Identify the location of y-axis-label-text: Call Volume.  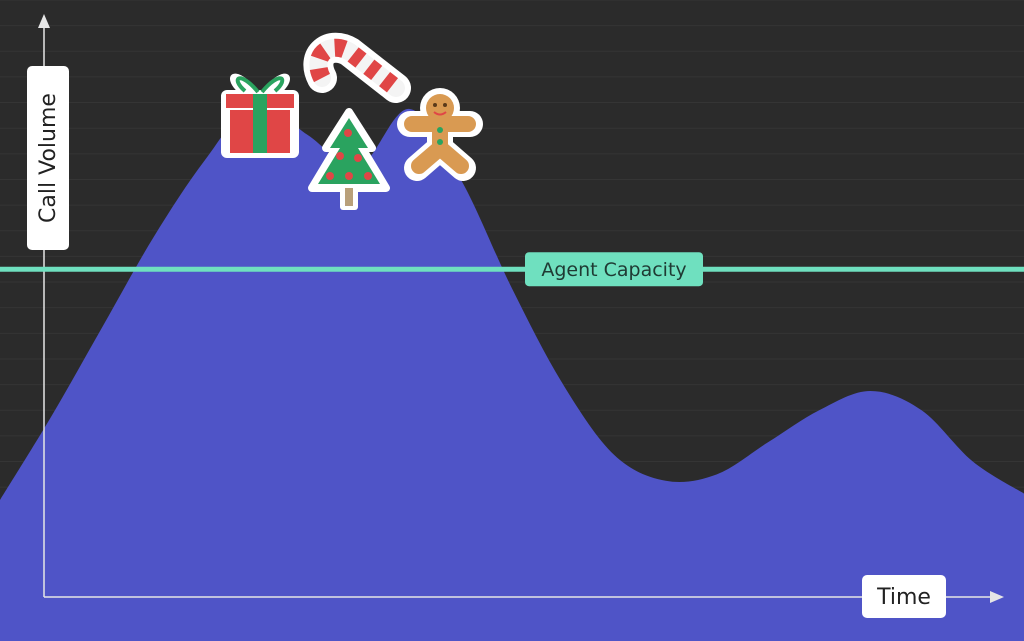
(48, 158).